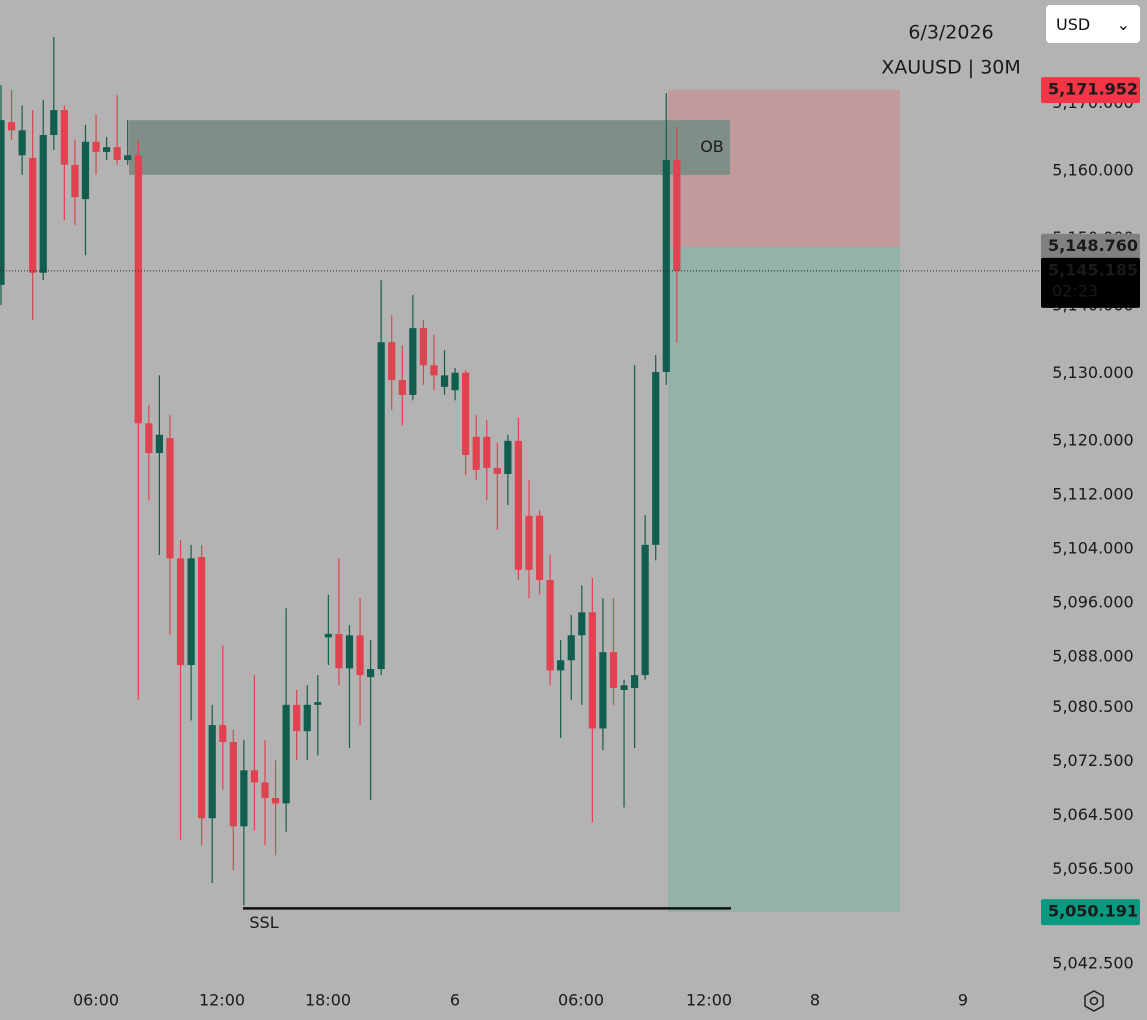 The width and height of the screenshot is (1147, 1020). I want to click on symbol: XAUUSD | 30M, so click(951, 68).